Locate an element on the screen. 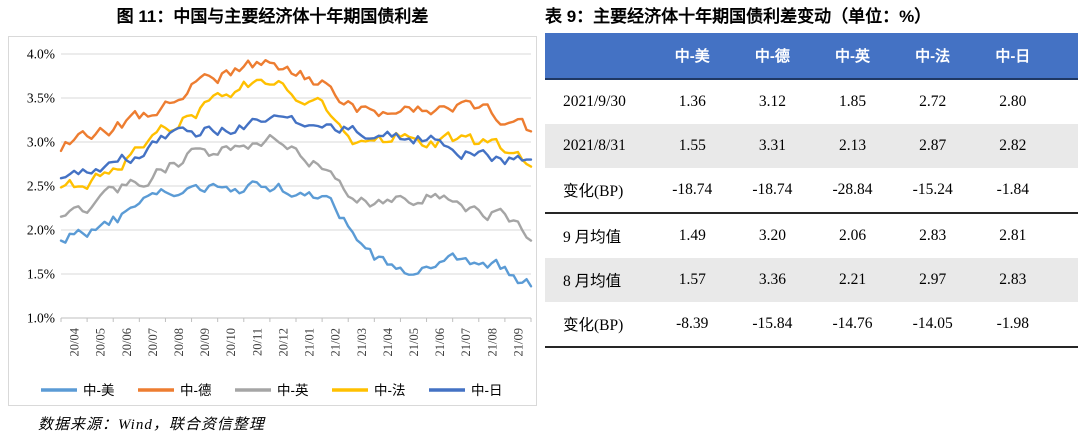  header-cell: 中-美 is located at coordinates (692, 56).